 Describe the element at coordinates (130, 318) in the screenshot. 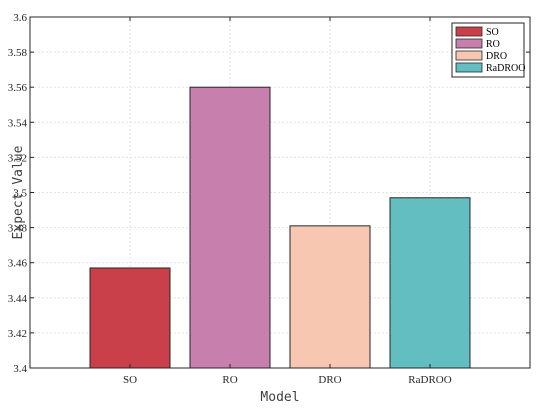

I see `bar-so` at that location.